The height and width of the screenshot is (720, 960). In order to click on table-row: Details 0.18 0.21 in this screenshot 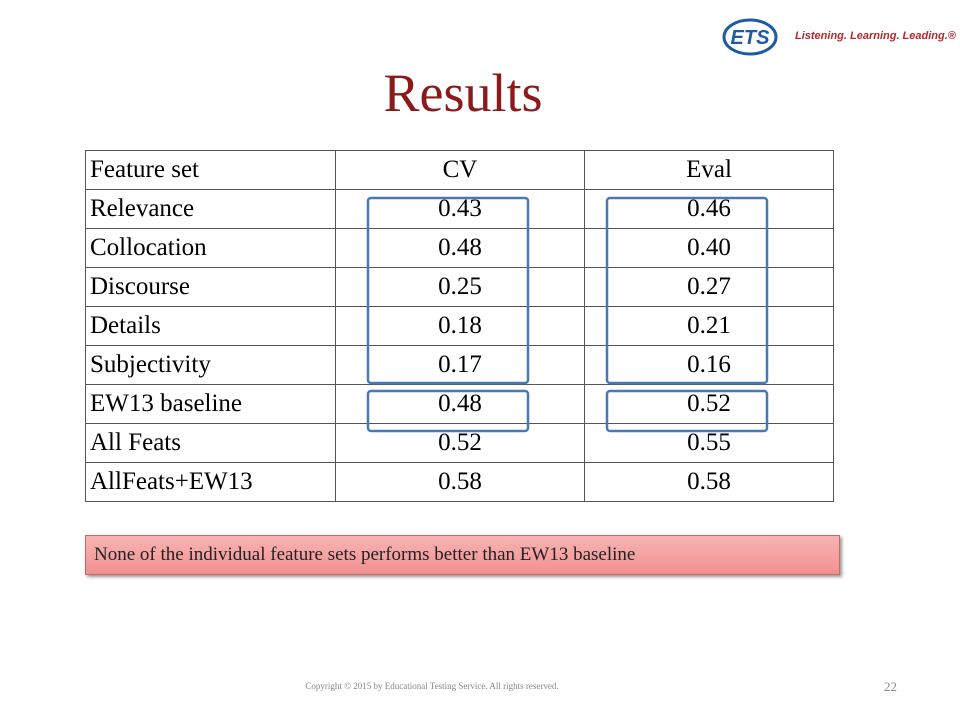, I will do `click(459, 326)`.